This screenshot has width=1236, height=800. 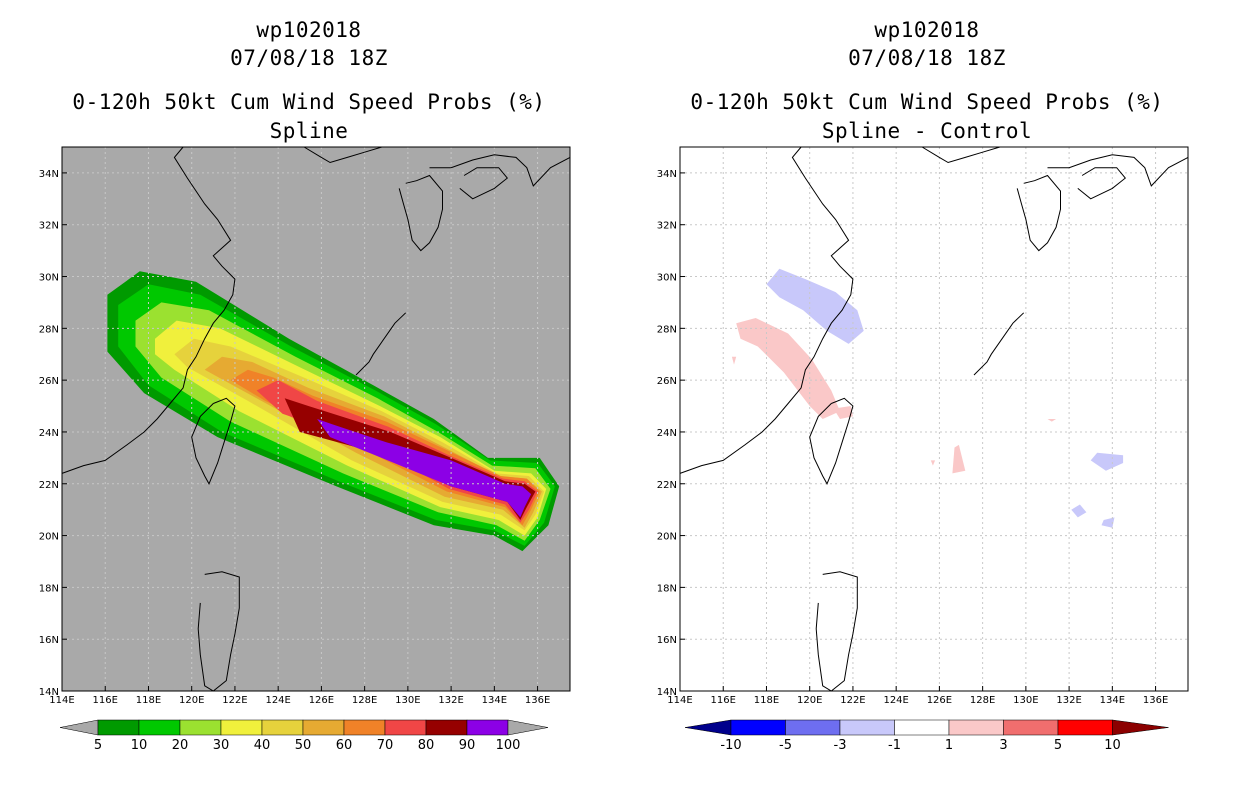 What do you see at coordinates (262, 745) in the screenshot?
I see `colorbar-label: 40` at bounding box center [262, 745].